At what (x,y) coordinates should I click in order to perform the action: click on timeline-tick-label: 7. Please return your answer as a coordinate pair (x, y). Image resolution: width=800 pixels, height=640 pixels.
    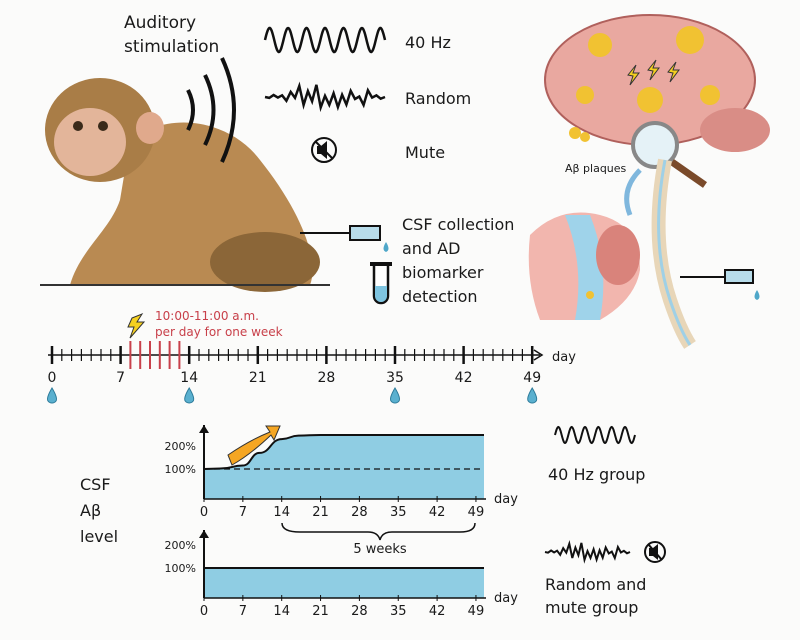
    Looking at the image, I should click on (120, 378).